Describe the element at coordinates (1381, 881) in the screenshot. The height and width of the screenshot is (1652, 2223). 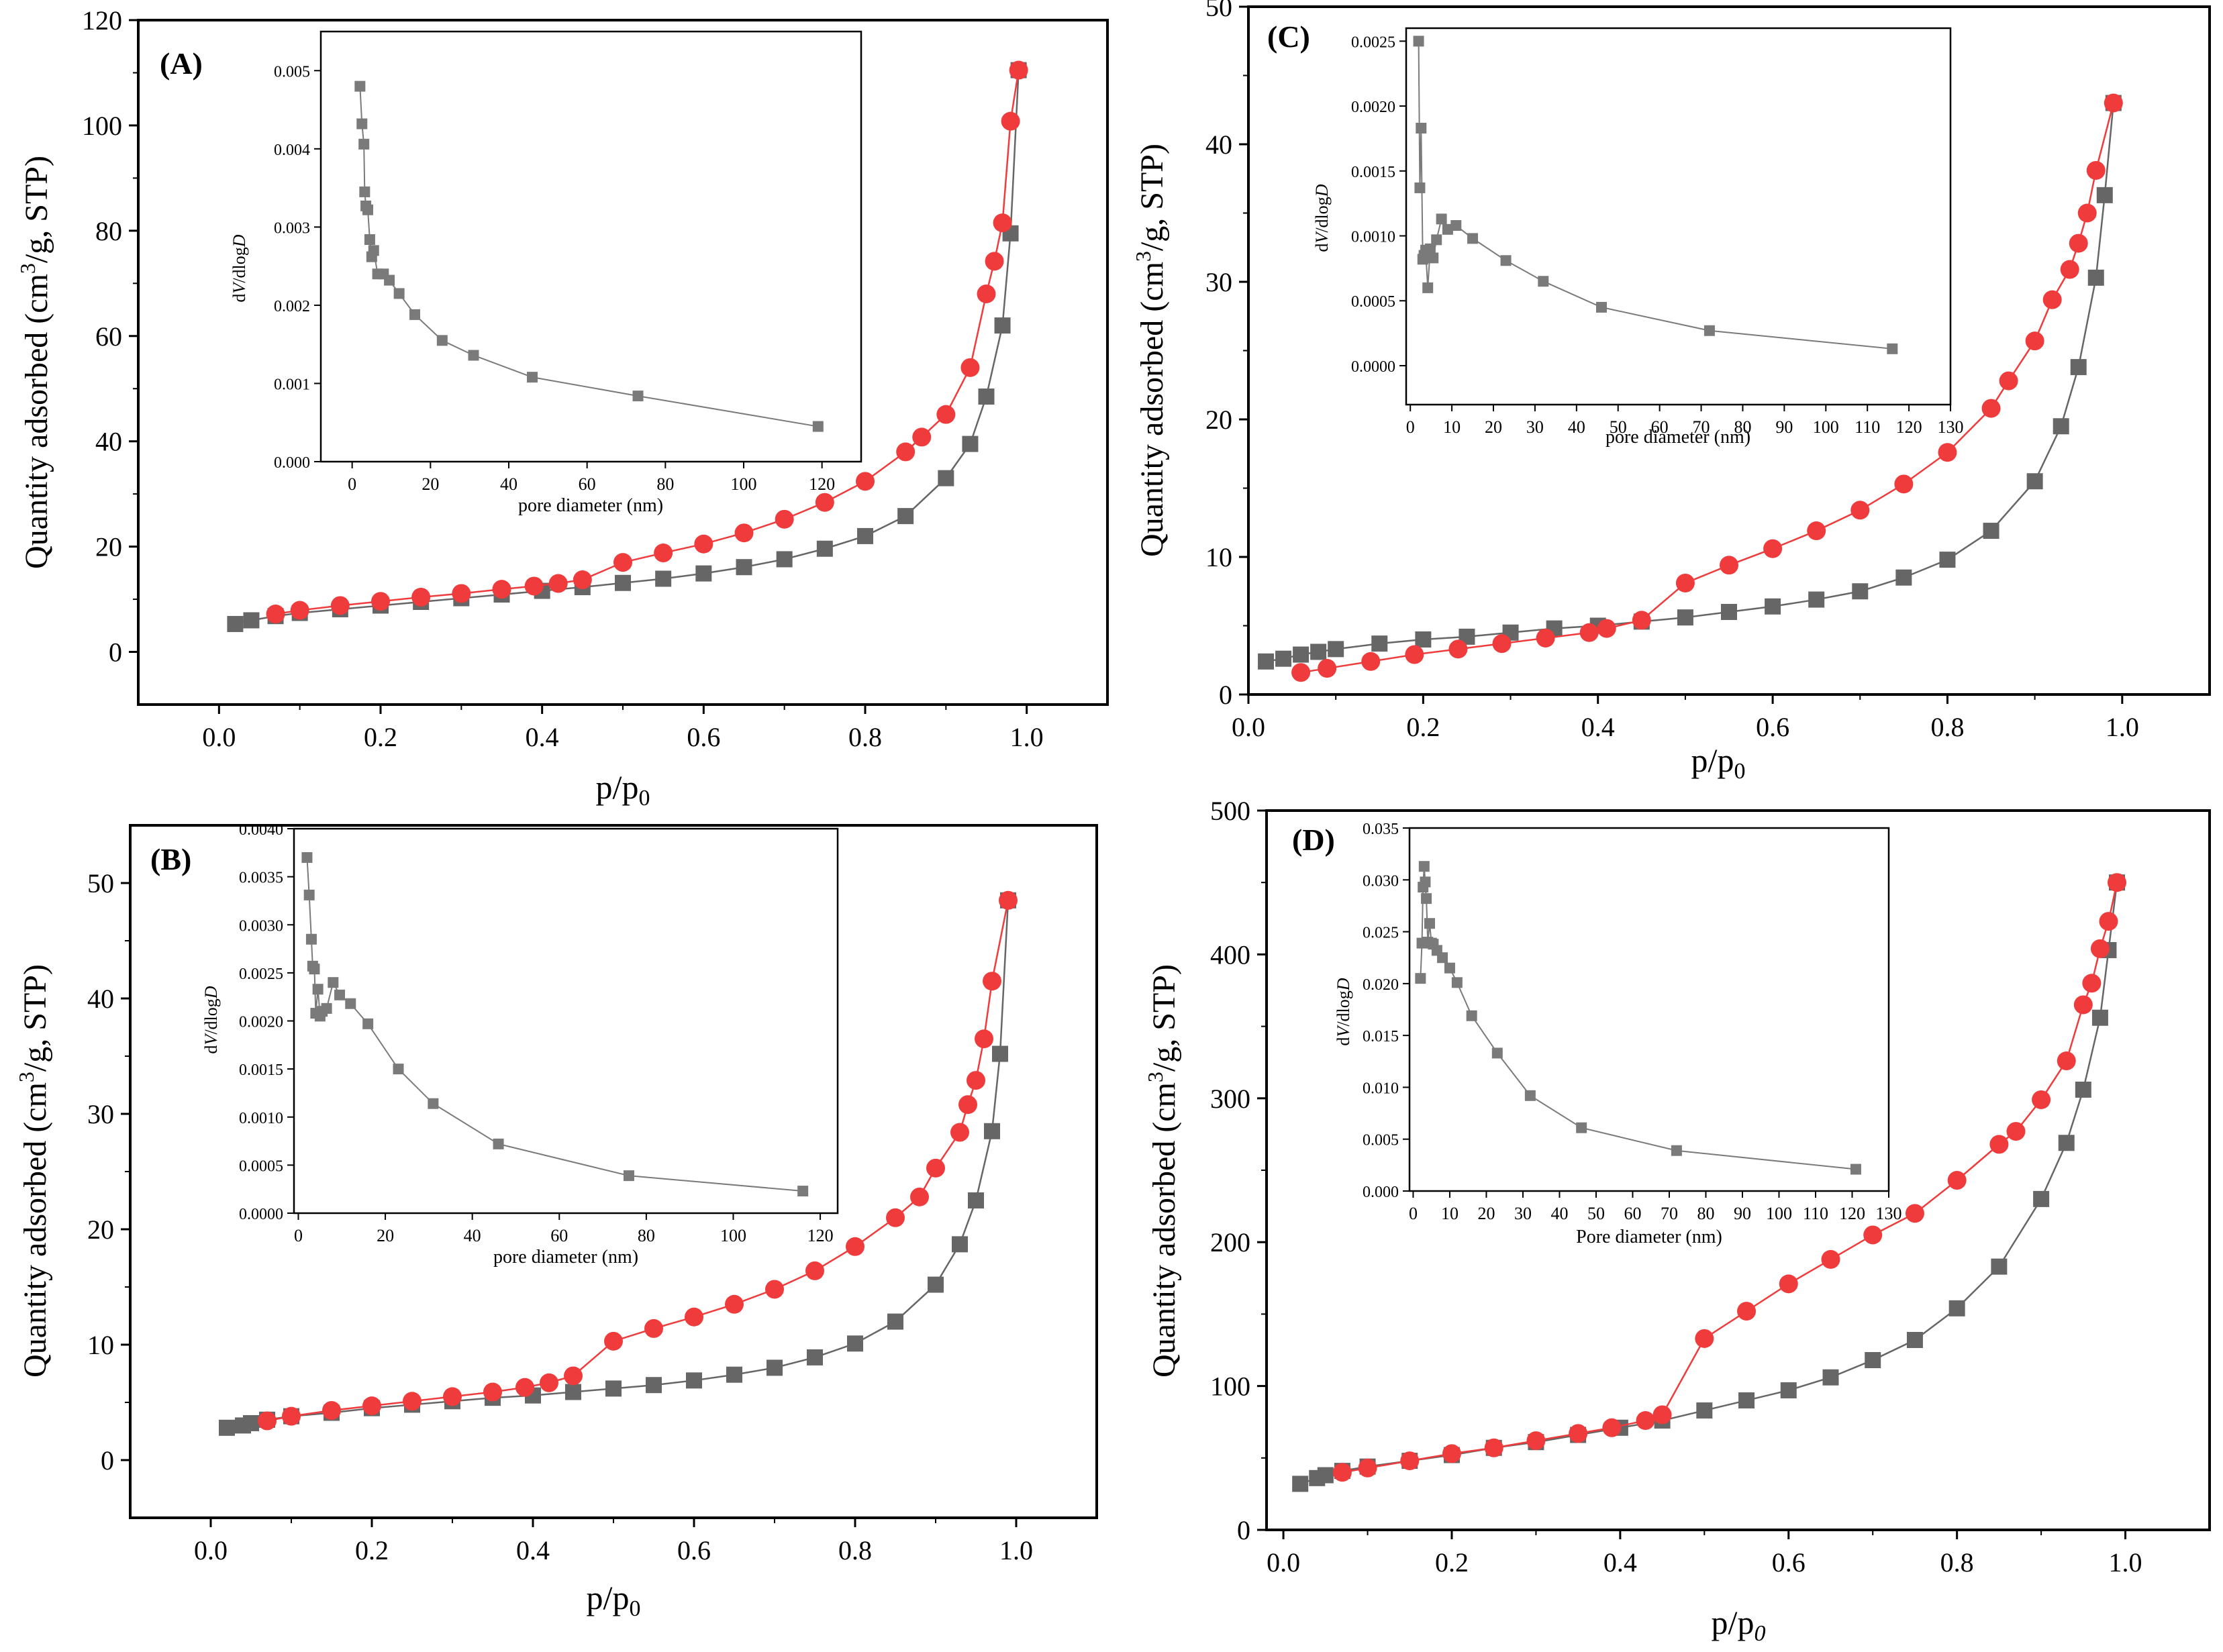
I see `inset-y-tick-label: 0.030` at that location.